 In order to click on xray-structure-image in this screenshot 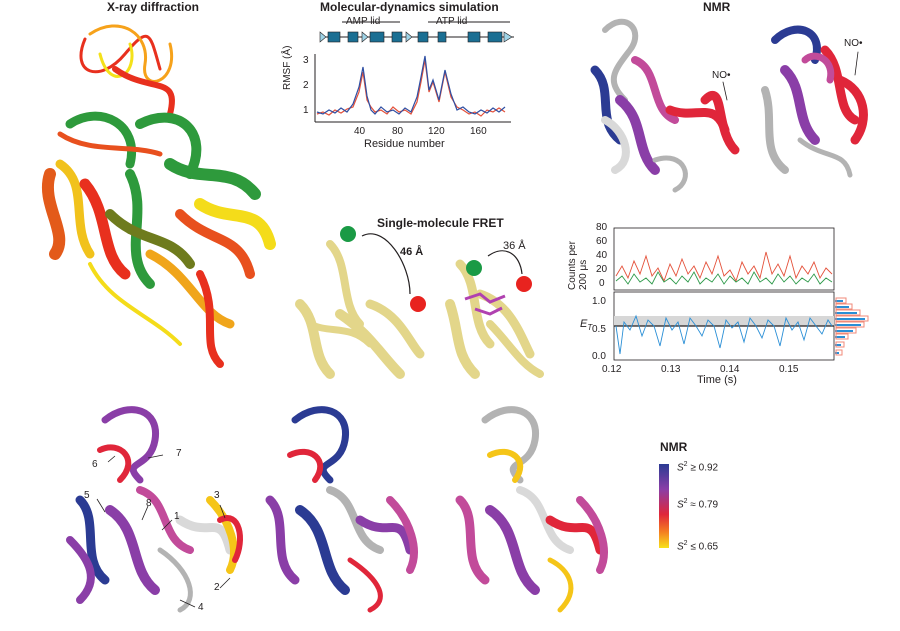, I will do `click(159, 196)`.